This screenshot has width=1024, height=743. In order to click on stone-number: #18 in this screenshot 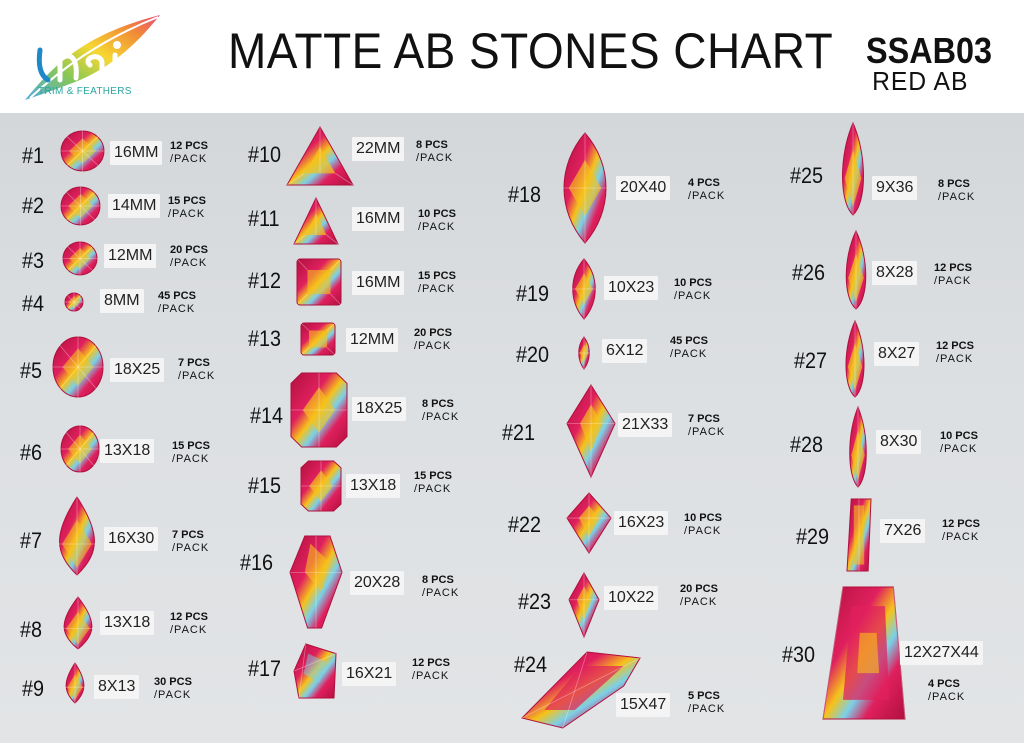, I will do `click(525, 194)`.